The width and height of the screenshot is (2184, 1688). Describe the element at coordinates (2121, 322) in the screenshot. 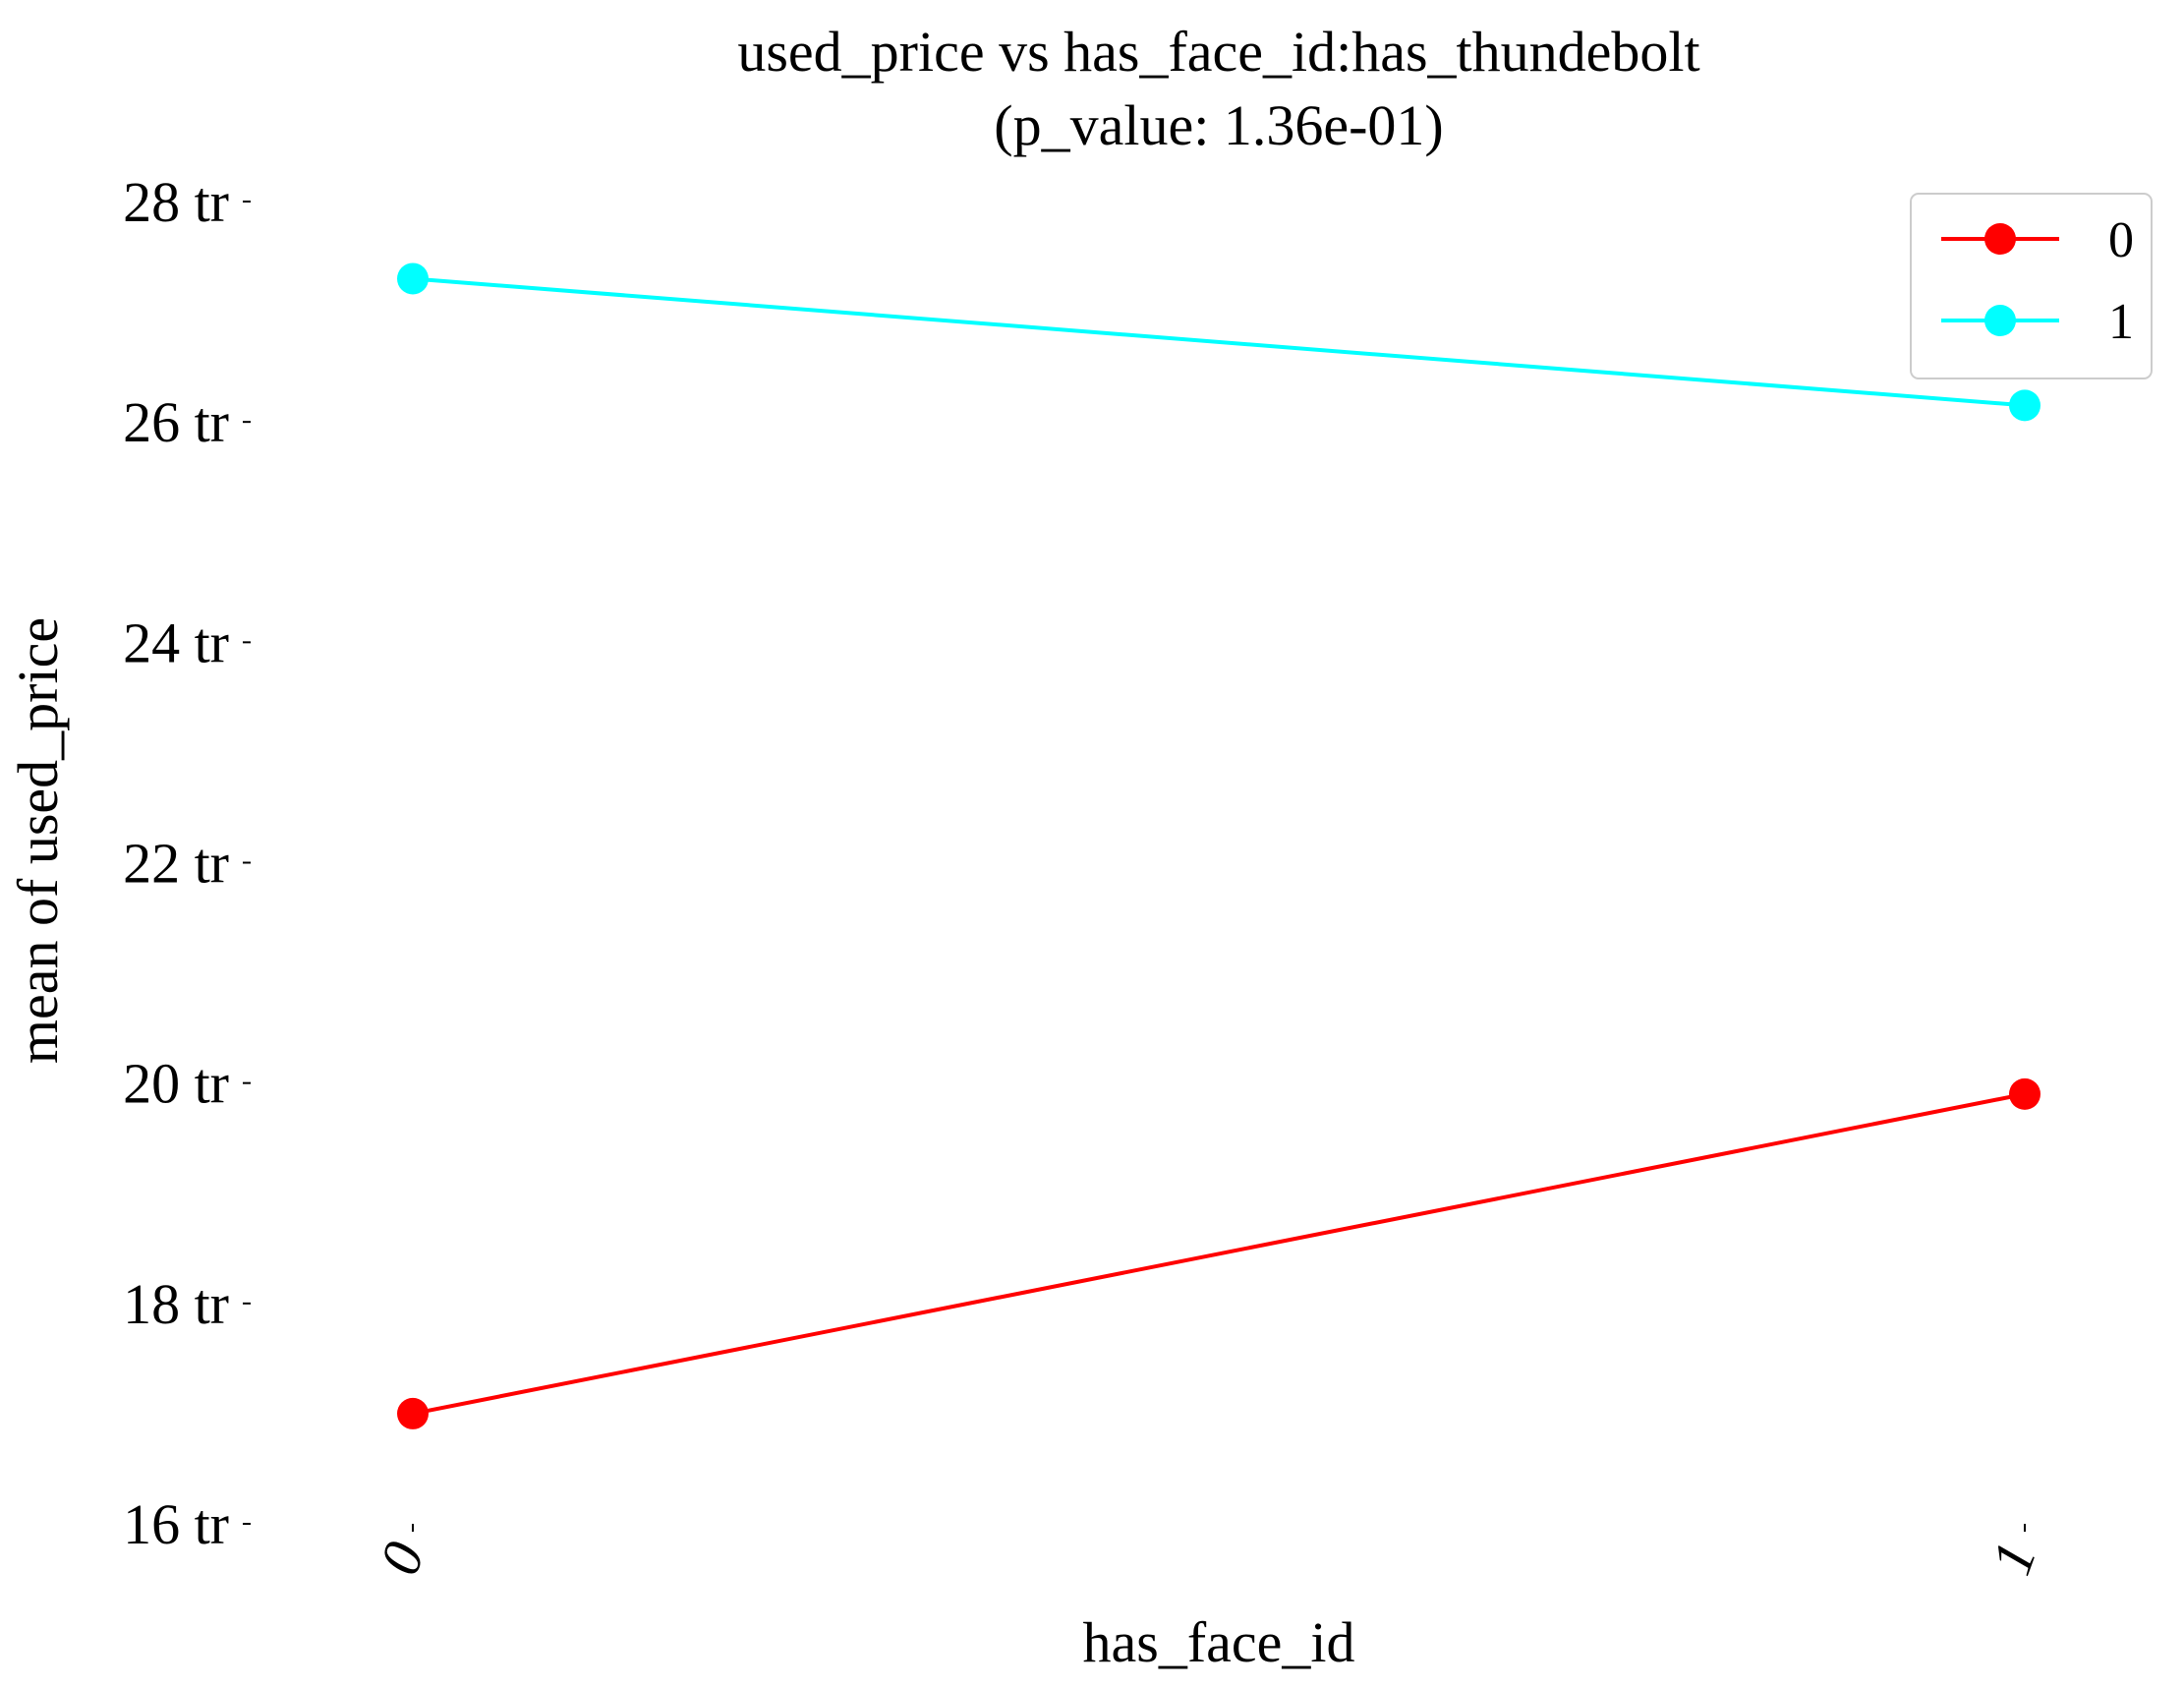

I see `legend-1-label: 1` at that location.